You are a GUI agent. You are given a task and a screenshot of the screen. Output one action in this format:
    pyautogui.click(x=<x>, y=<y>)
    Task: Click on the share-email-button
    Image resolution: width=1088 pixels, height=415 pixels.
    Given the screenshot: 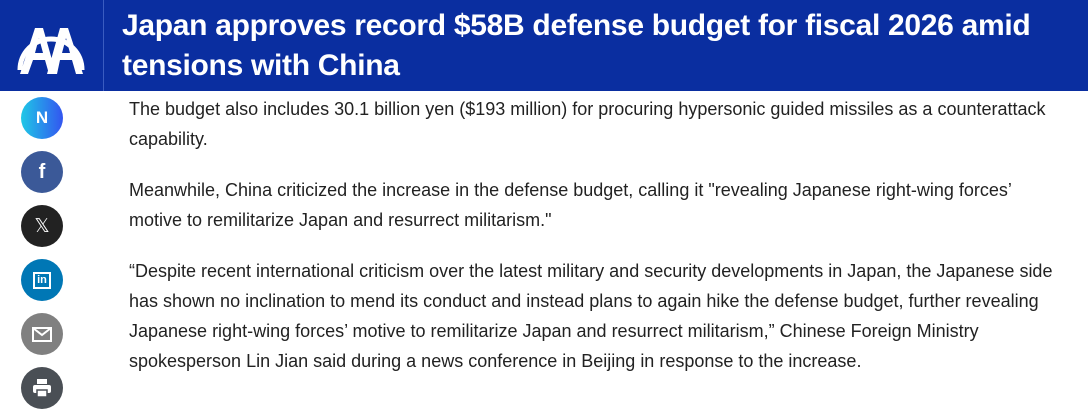 What is the action you would take?
    pyautogui.click(x=42, y=334)
    